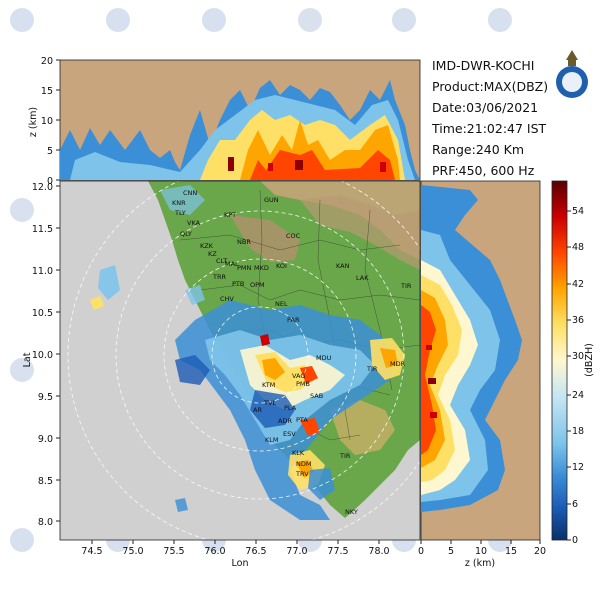 The width and height of the screenshot is (600, 600). Describe the element at coordinates (303, 384) in the screenshot. I see `site-label: PMB` at that location.